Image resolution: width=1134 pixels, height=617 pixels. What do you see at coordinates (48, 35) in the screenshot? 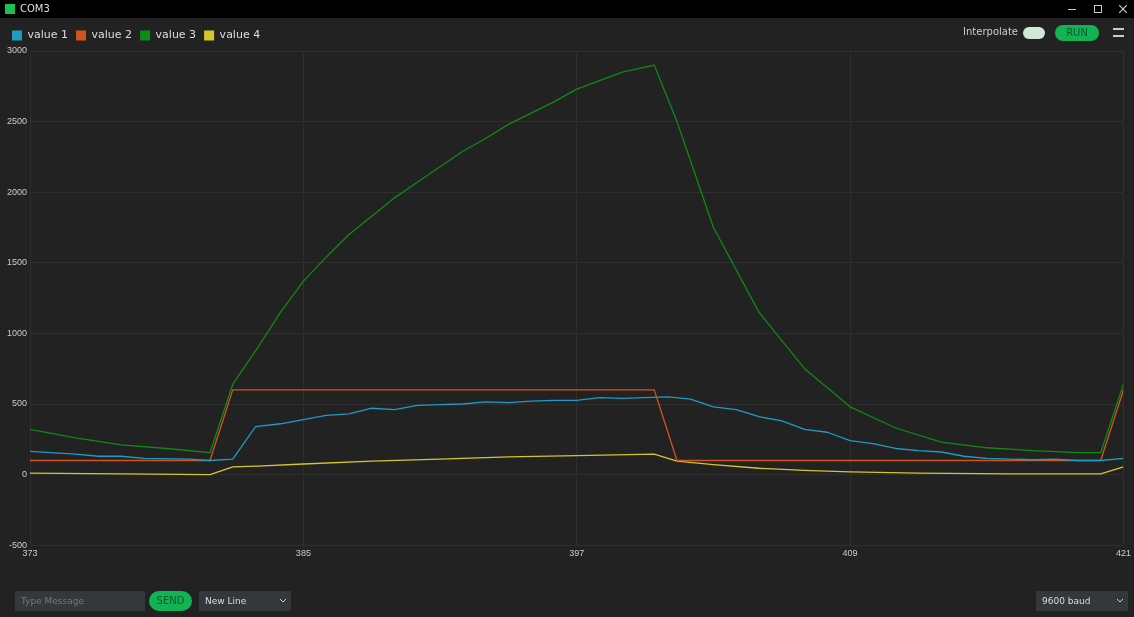
I see `legend-label: value 1` at bounding box center [48, 35].